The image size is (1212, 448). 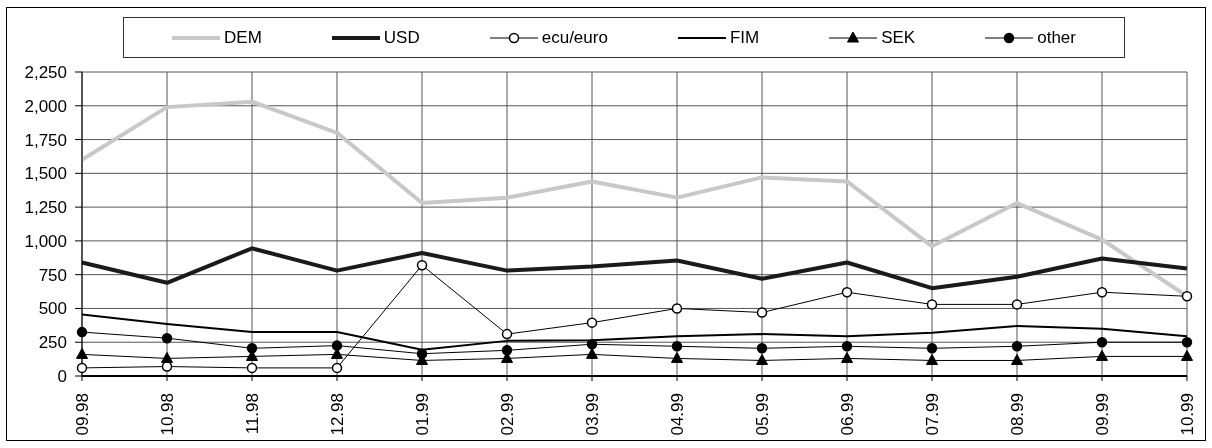 I want to click on x-tick-label: 10.99, so click(x=1187, y=414).